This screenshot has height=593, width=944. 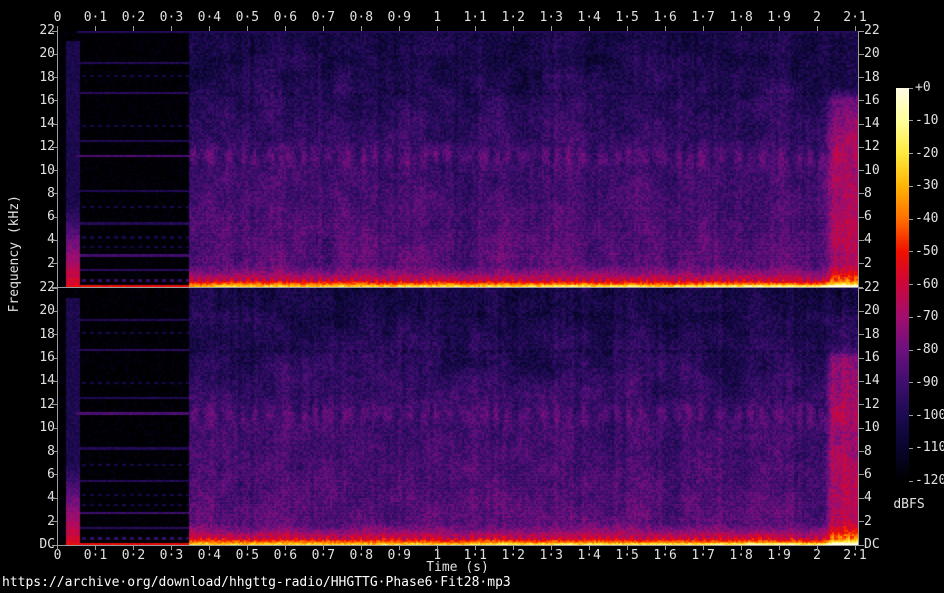 What do you see at coordinates (323, 555) in the screenshot?
I see `x-axis-bottom-tick-label: 0·7` at bounding box center [323, 555].